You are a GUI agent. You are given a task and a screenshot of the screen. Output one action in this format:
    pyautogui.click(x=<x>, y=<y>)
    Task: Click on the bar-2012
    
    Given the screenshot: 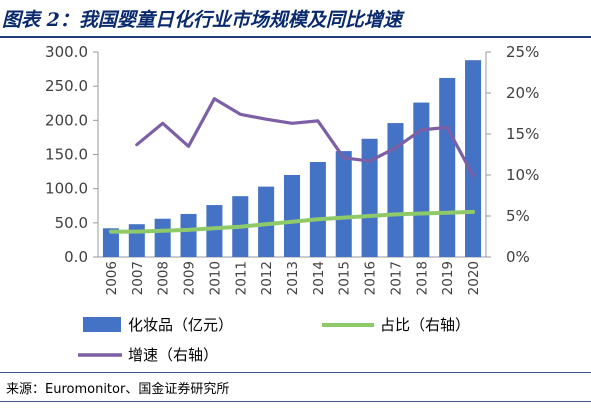 What is the action you would take?
    pyautogui.click(x=266, y=221)
    